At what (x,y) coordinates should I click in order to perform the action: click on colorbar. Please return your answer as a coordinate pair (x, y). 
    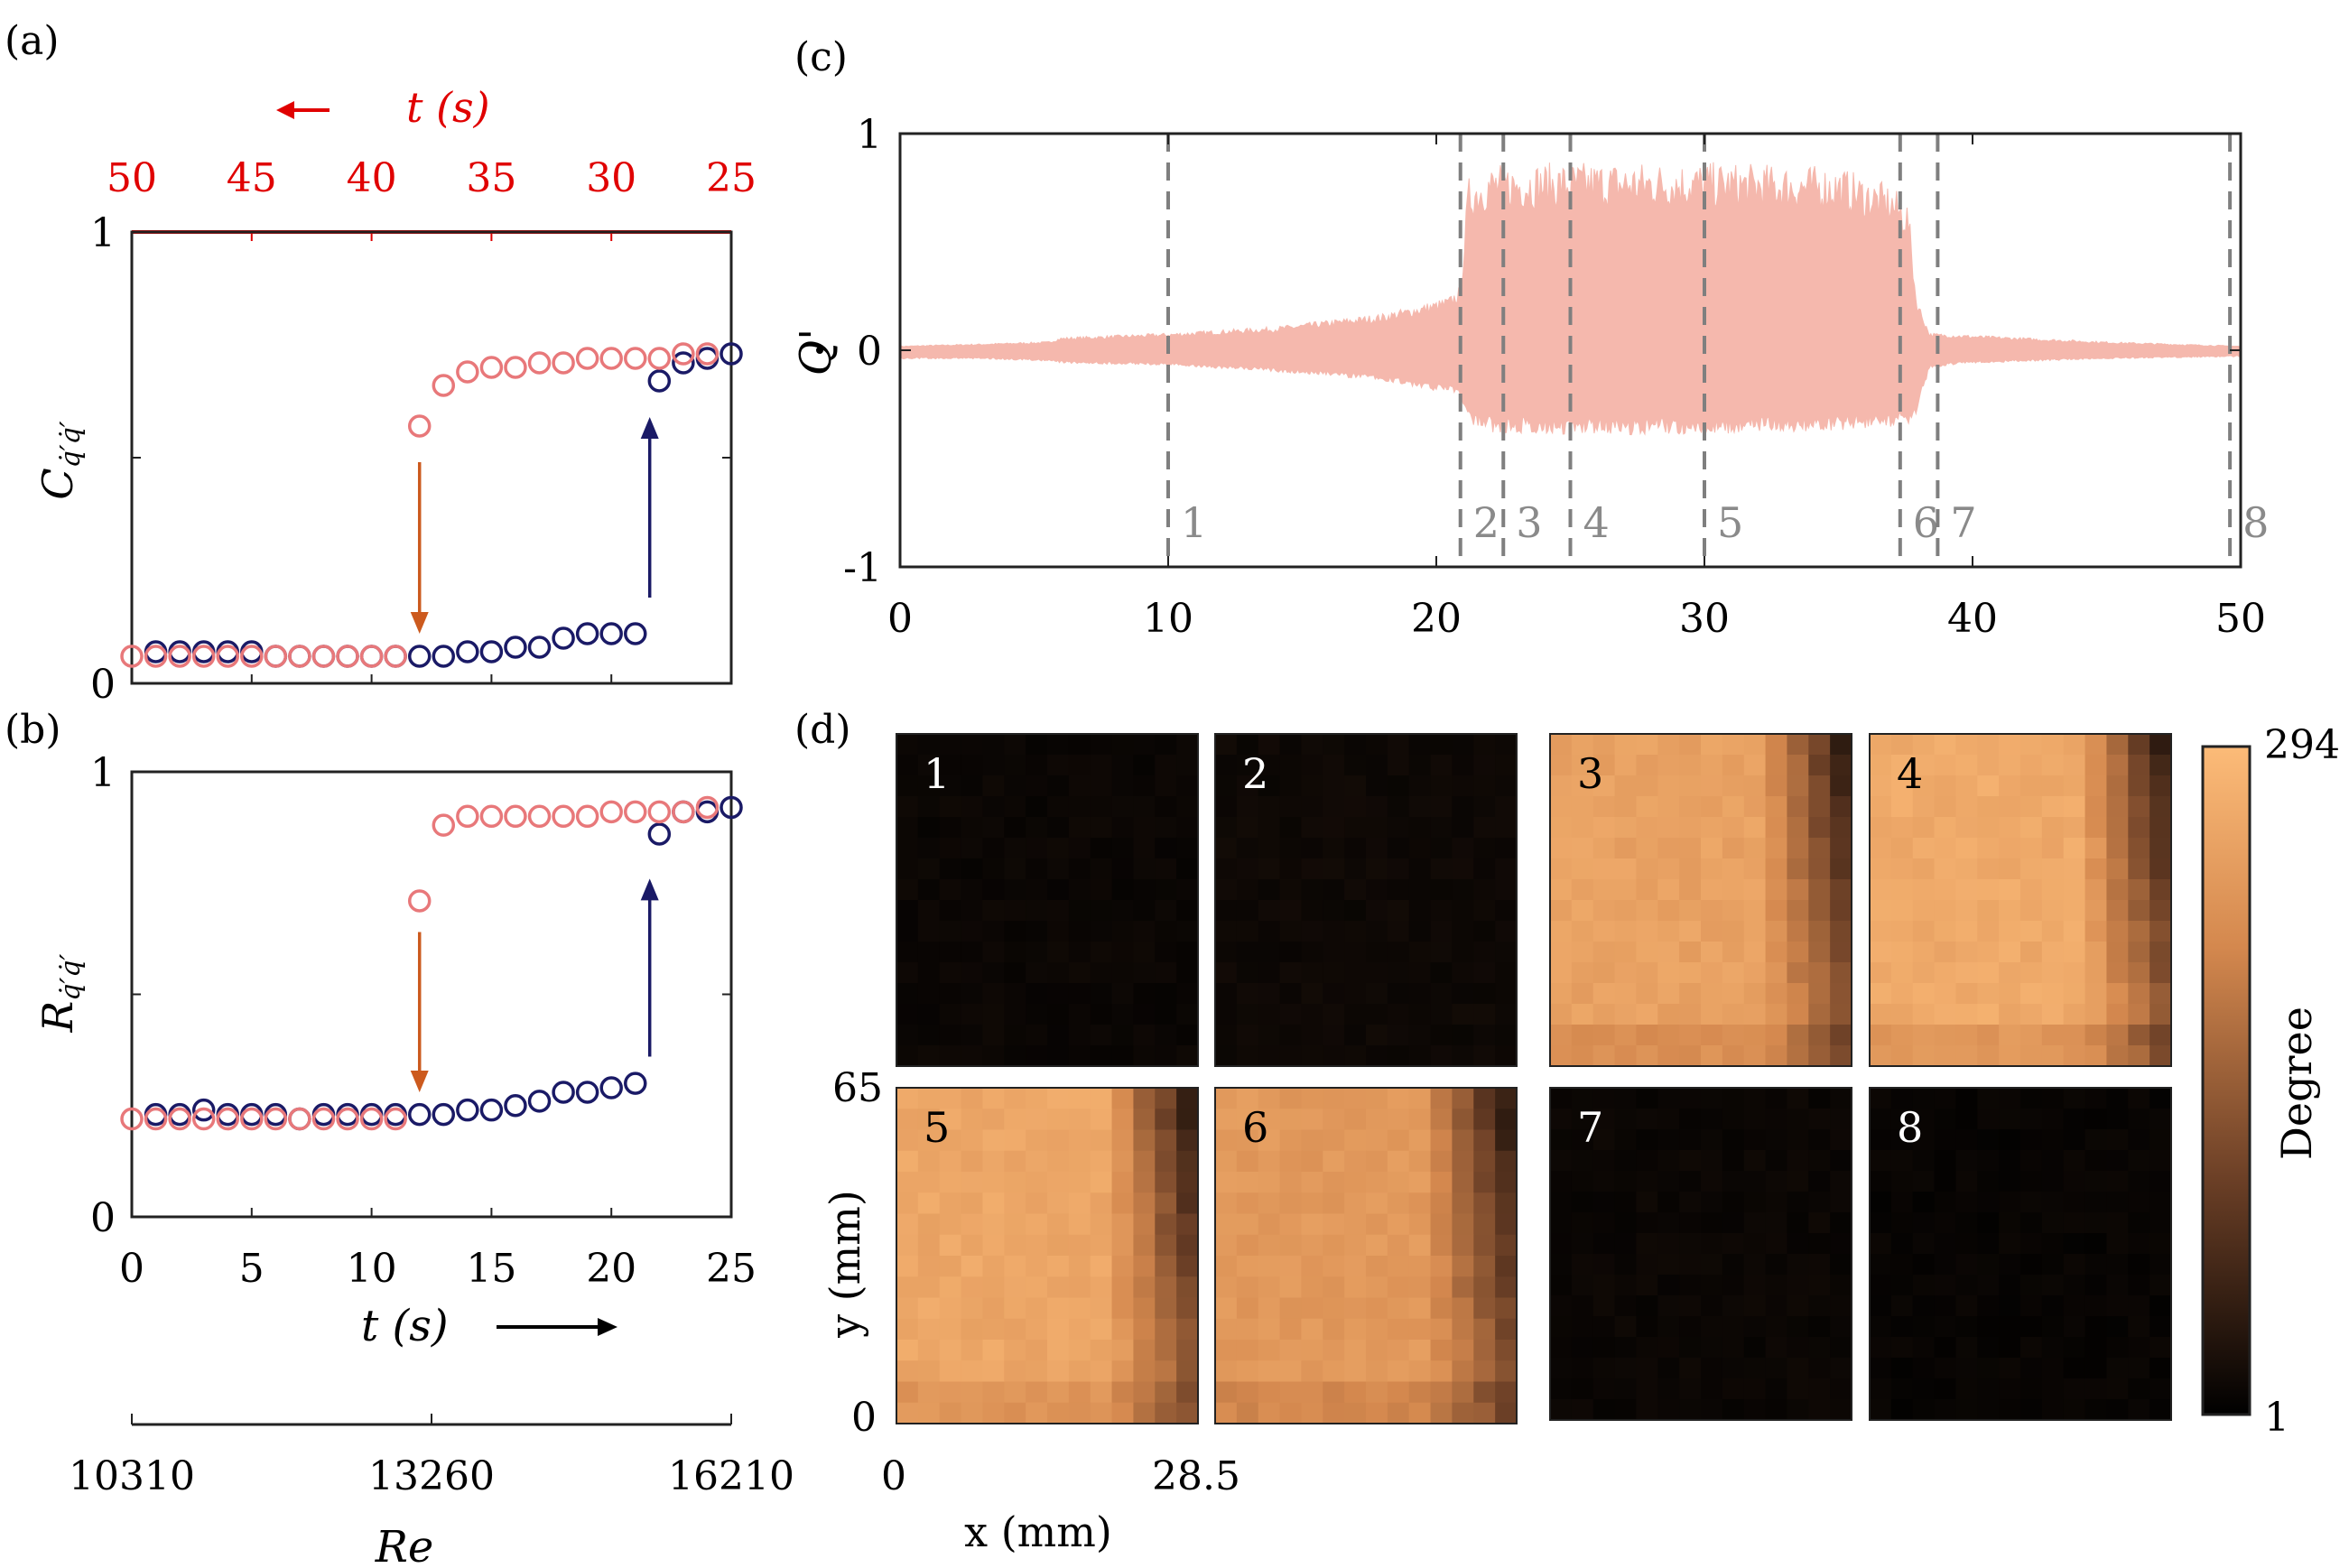
    Looking at the image, I should click on (2226, 1080).